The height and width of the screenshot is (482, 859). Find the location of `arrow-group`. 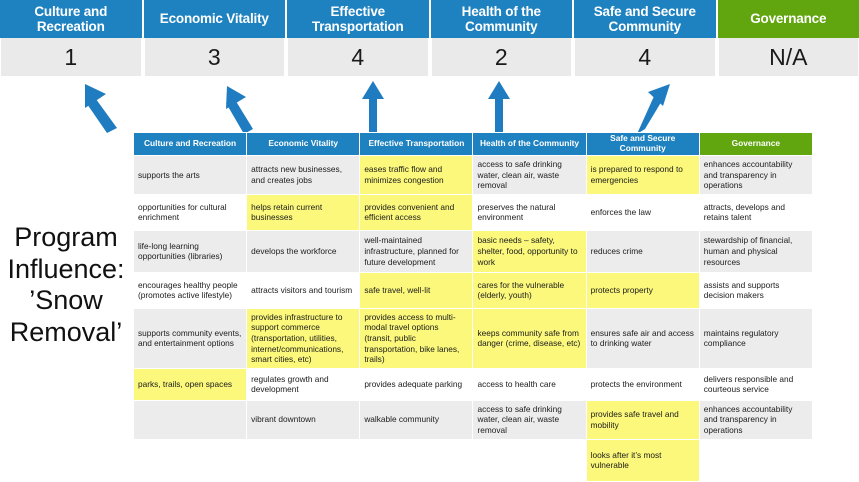

arrow-group is located at coordinates (429, 106).